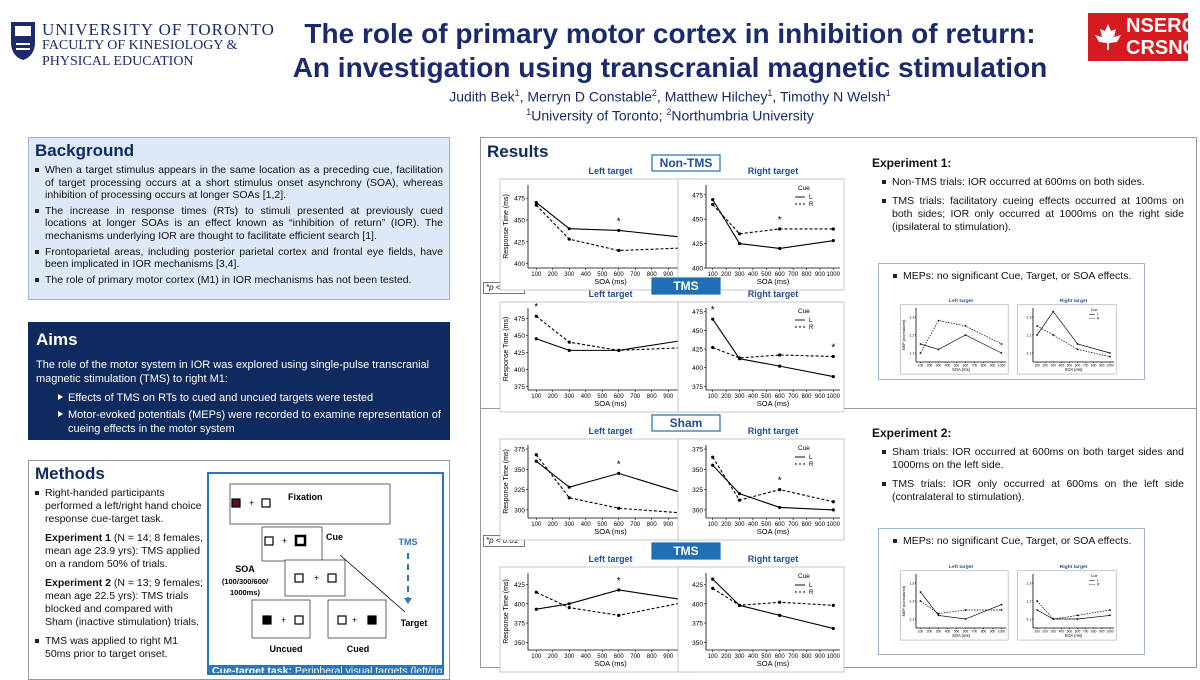 This screenshot has height=680, width=1200. Describe the element at coordinates (697, 510) in the screenshot. I see `y-tick-label: 300` at that location.